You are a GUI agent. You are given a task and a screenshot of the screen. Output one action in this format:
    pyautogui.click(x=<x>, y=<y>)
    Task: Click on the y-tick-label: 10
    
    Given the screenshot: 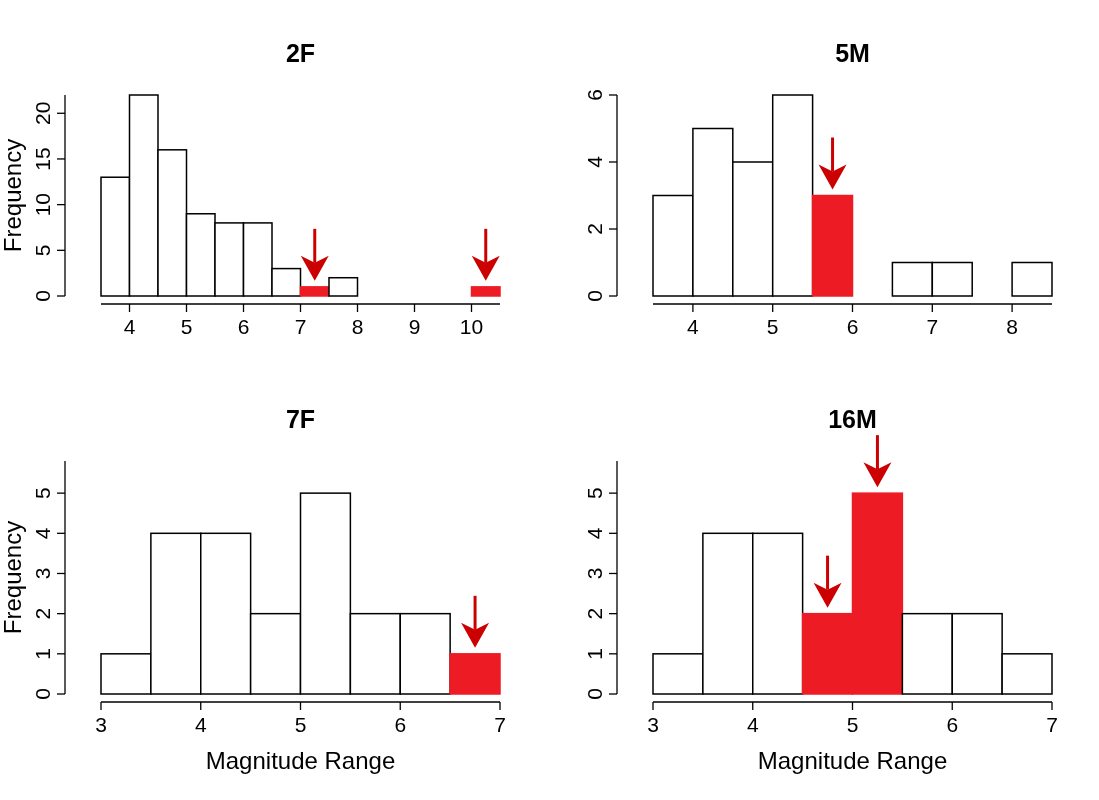 What is the action you would take?
    pyautogui.click(x=42, y=204)
    